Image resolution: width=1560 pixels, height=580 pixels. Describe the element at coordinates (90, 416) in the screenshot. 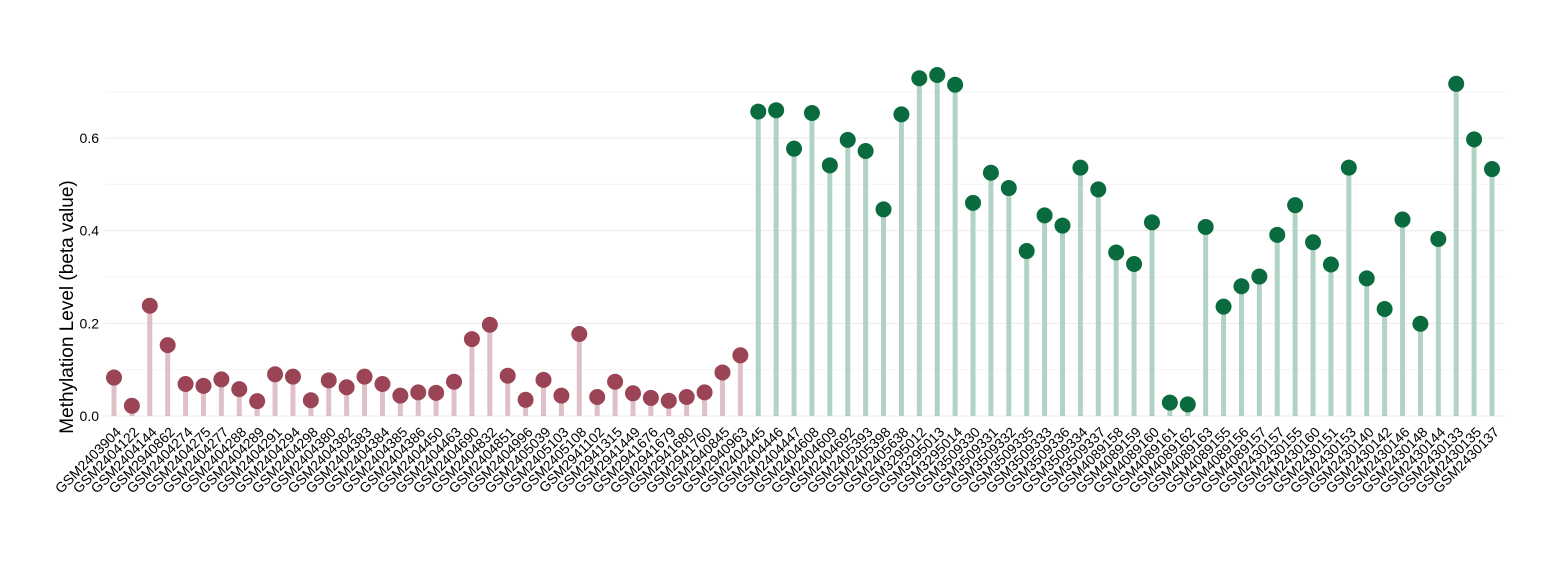

I see `y-tick-label: 0.0` at that location.